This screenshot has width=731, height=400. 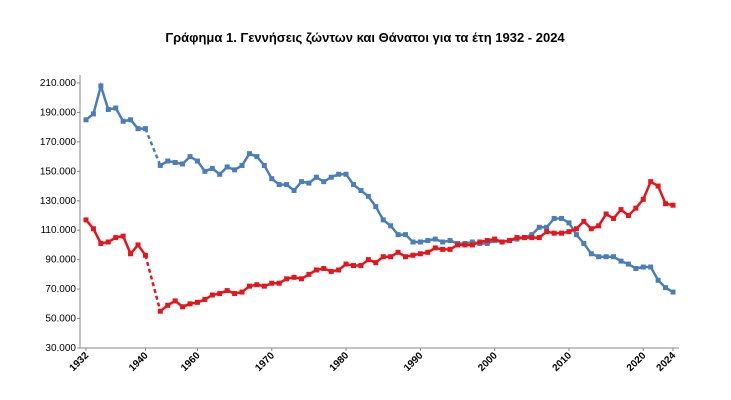 What do you see at coordinates (414, 362) in the screenshot?
I see `x-tick-label: 1990` at bounding box center [414, 362].